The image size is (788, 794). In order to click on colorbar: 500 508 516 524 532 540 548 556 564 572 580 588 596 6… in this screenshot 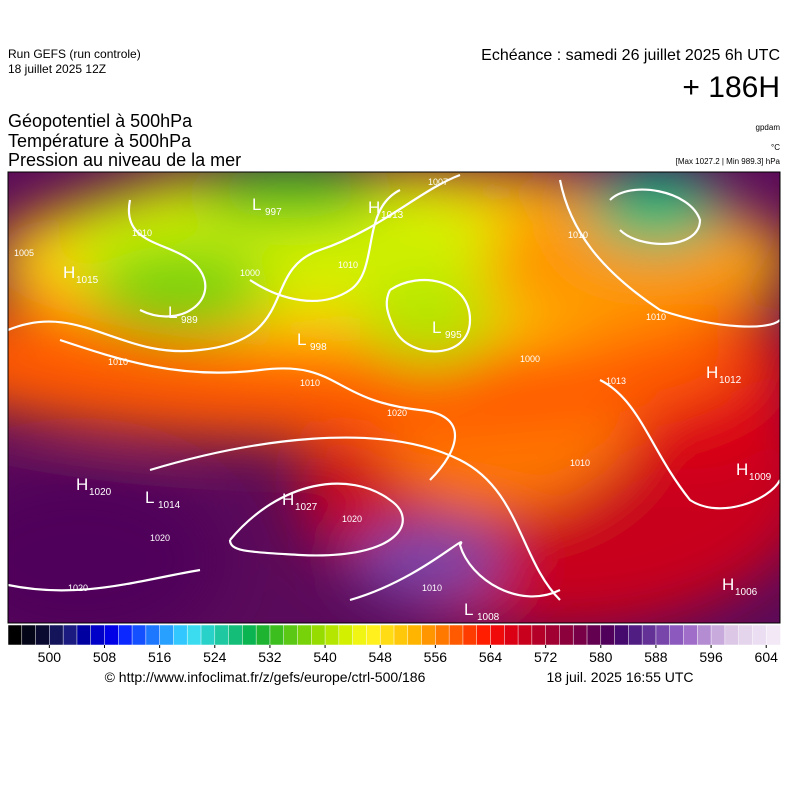, I will do `click(394, 644)`.